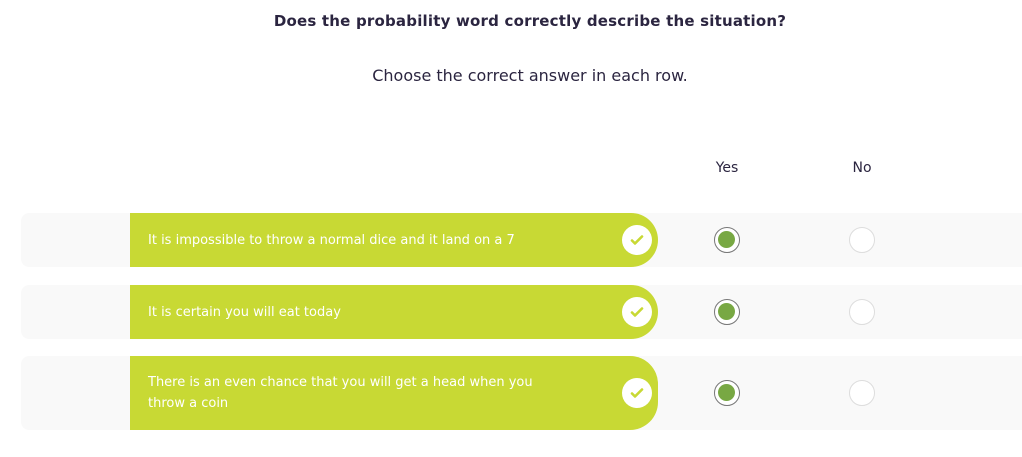  I want to click on column-header-yes: Yes, so click(727, 168).